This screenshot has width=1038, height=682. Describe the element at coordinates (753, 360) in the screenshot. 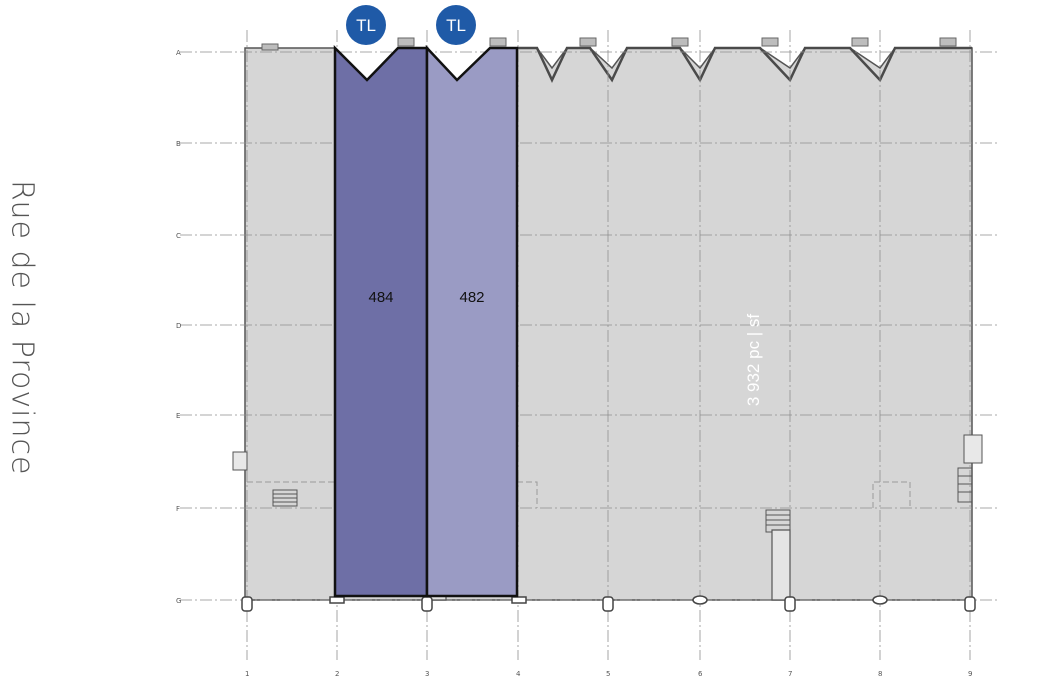

I see `area-label: 3 932 pc | sf` at that location.